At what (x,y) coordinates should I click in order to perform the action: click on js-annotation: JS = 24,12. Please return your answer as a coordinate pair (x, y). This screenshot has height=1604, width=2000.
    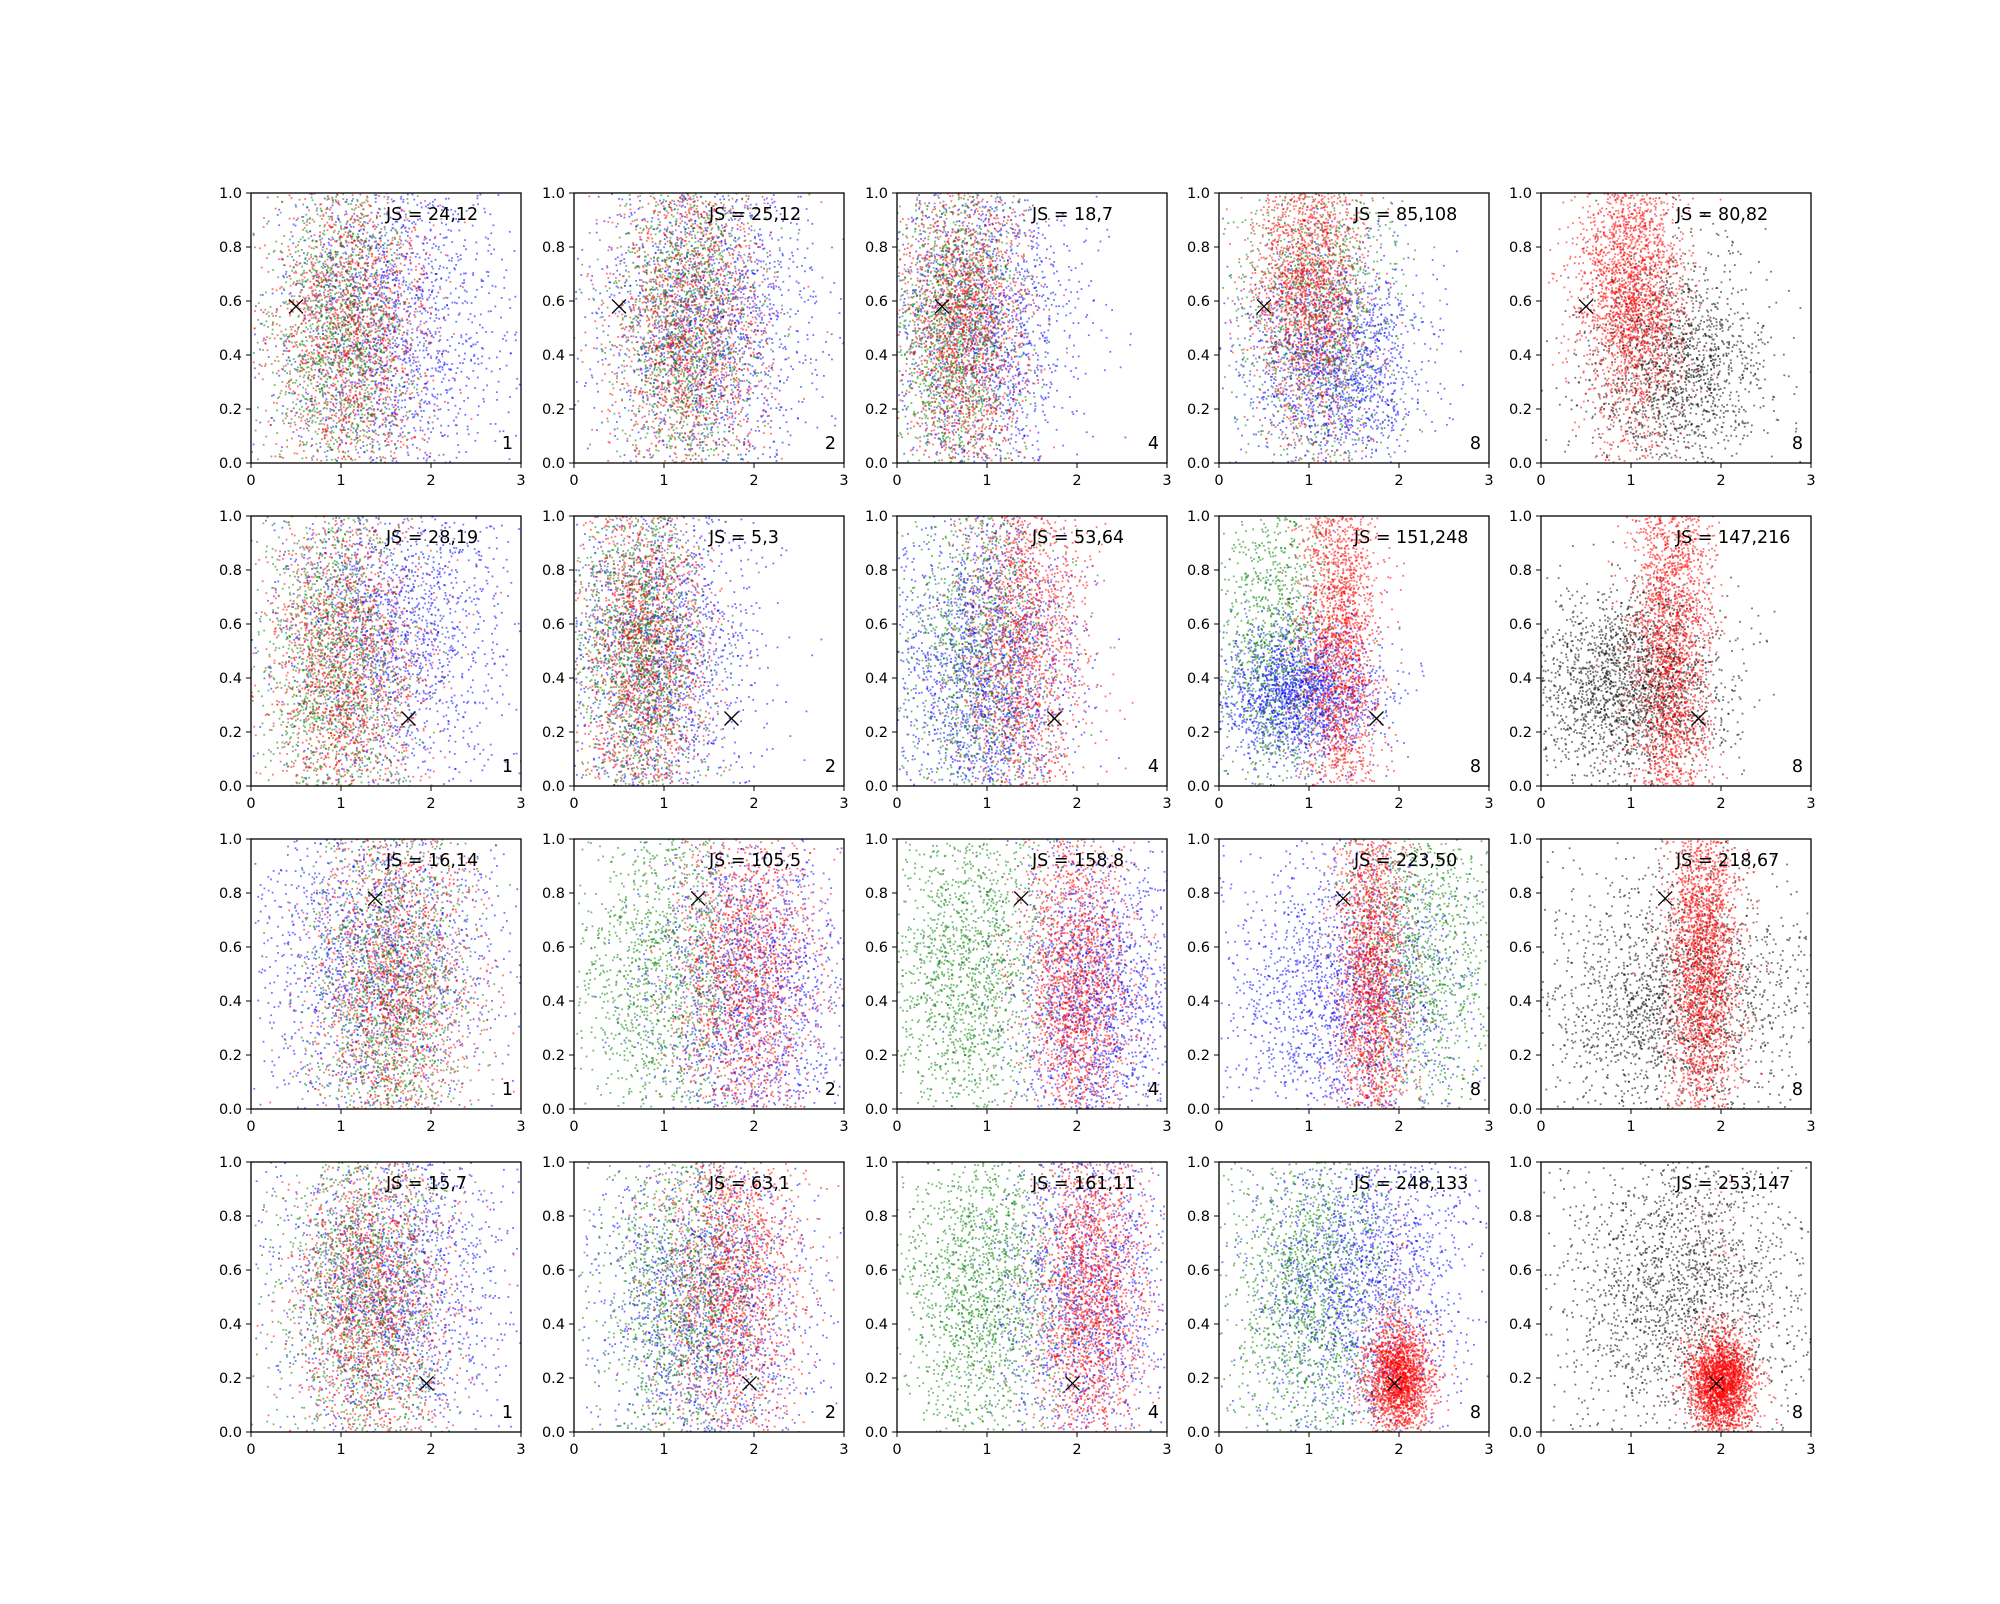
    Looking at the image, I should click on (431, 215).